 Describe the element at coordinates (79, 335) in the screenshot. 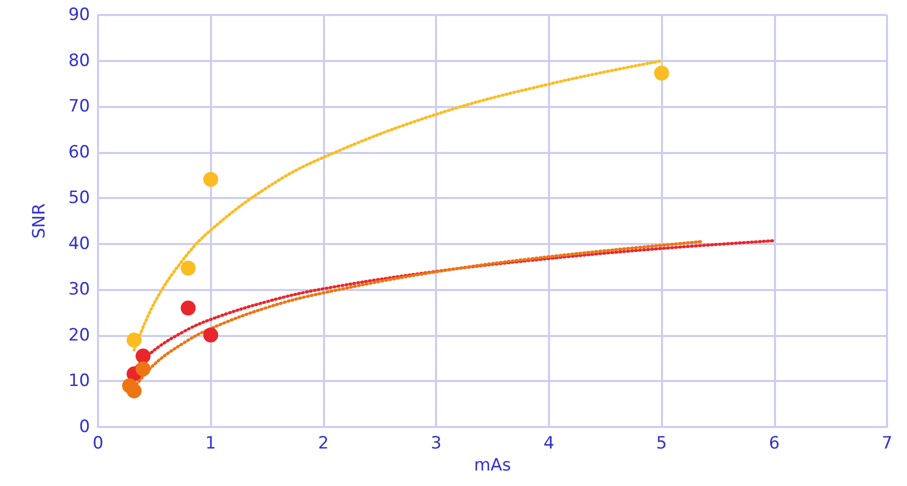

I see `y-tick-label: 20` at that location.